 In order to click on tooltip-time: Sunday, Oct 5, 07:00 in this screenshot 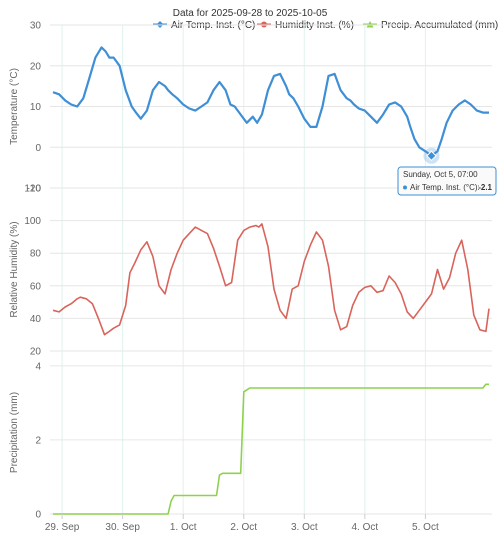, I will do `click(440, 174)`.